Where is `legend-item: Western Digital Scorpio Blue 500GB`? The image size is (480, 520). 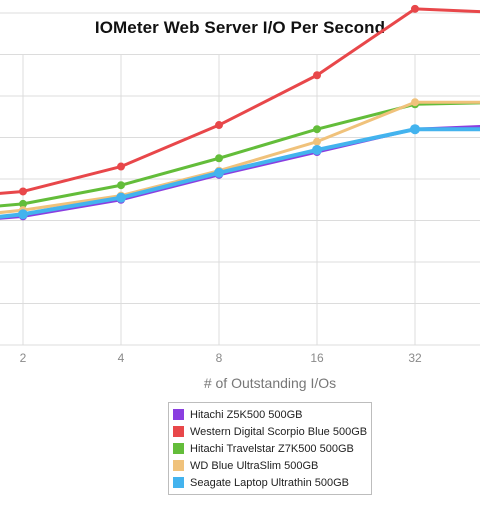
legend-item: Western Digital Scorpio Blue 500GB is located at coordinates (272, 431).